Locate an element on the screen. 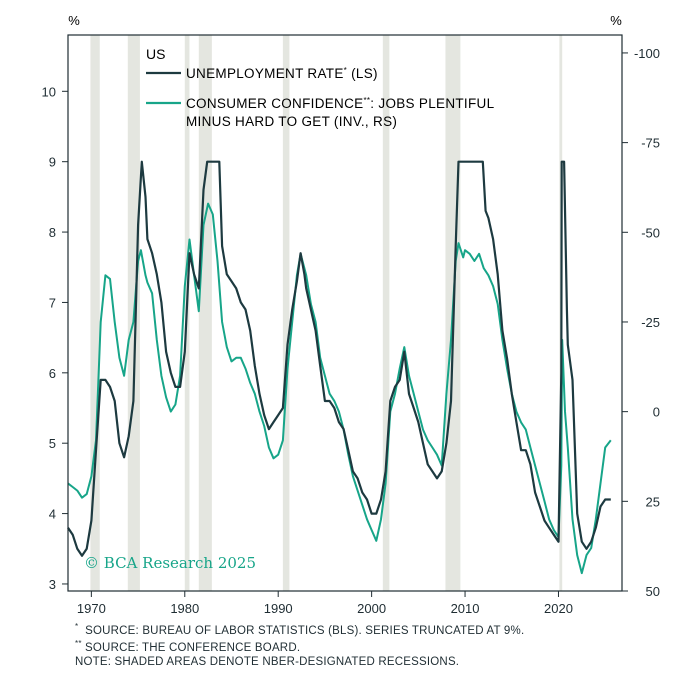 The image size is (680, 678). right-tick-label: 0 is located at coordinates (656, 412).